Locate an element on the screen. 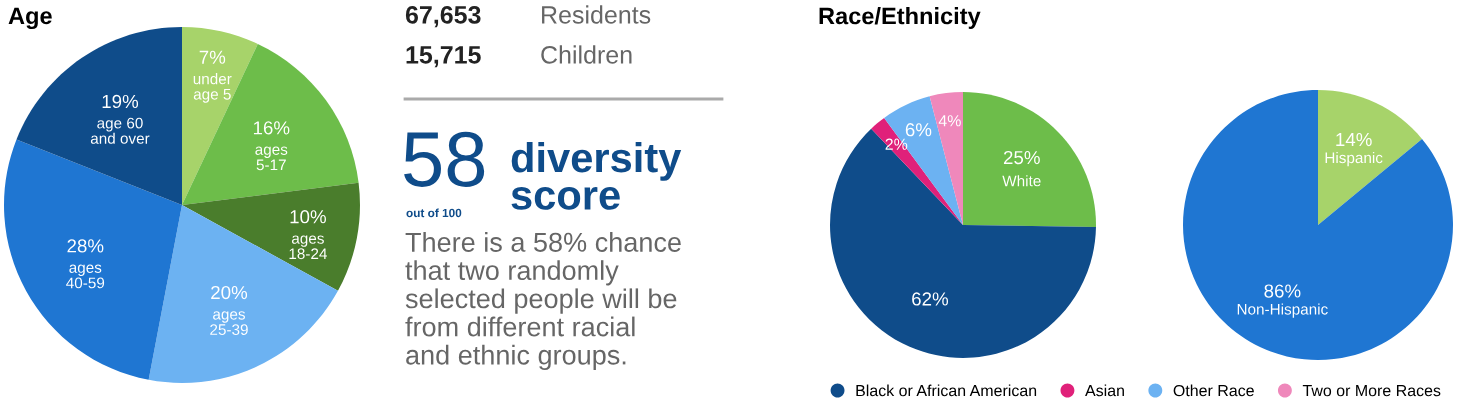 The image size is (1465, 409). slice-label: ages 18-24 is located at coordinates (308, 247).